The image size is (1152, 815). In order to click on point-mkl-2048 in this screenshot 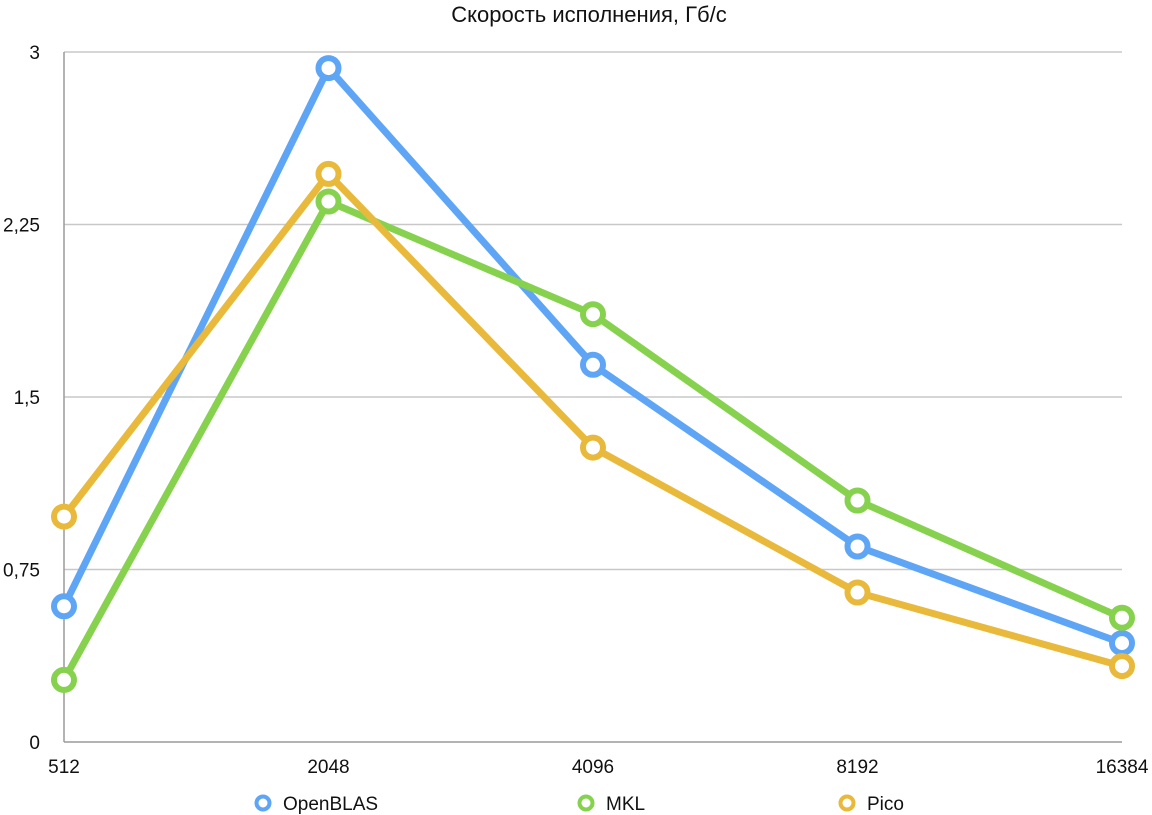, I will do `click(328, 201)`.